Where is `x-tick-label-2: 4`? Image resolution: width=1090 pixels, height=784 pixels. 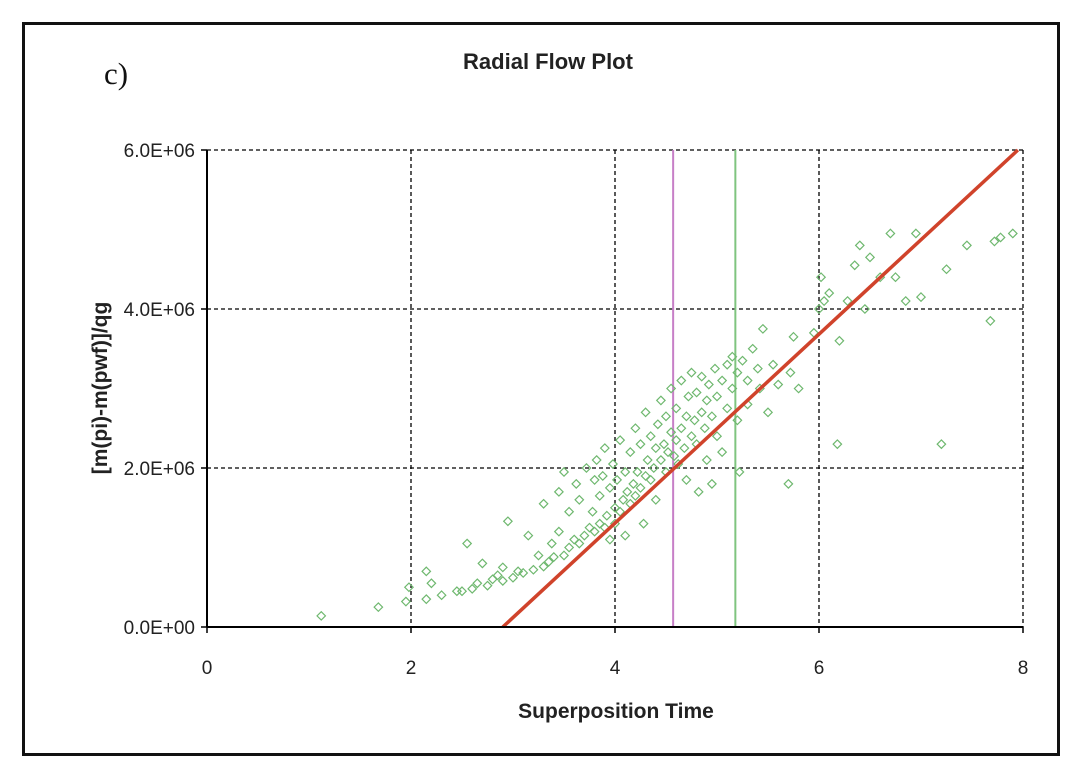 x-tick-label-2: 4 is located at coordinates (615, 668).